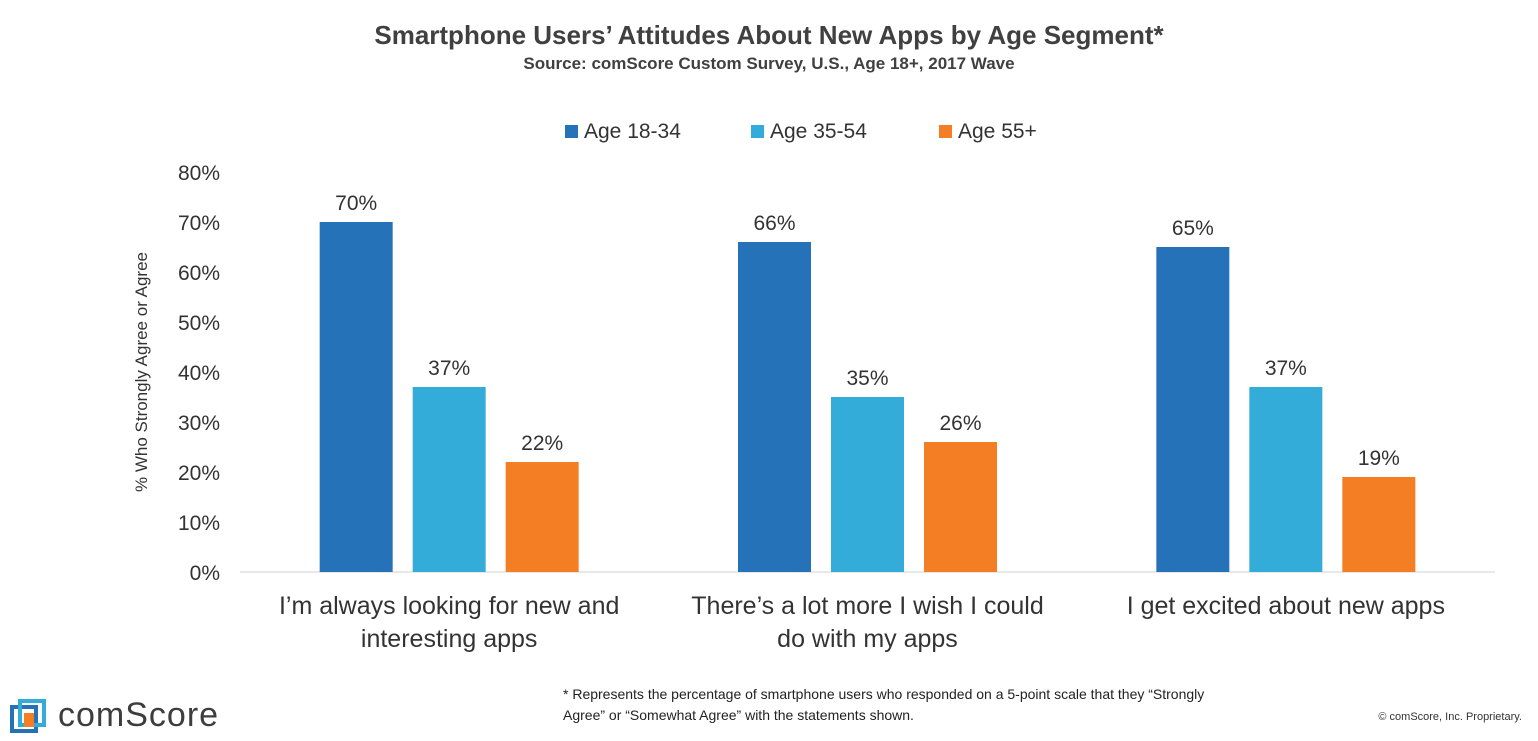 The image size is (1538, 741). Describe the element at coordinates (818, 131) in the screenshot. I see `legend-label: Age 35-54` at that location.